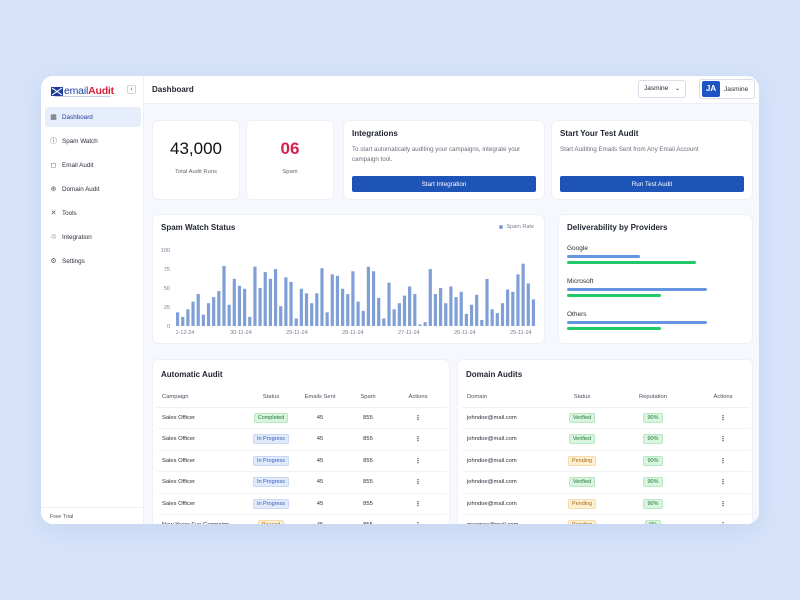 The height and width of the screenshot is (600, 800). I want to click on sidebar-item-integration: ♲ Integration, so click(93, 237).